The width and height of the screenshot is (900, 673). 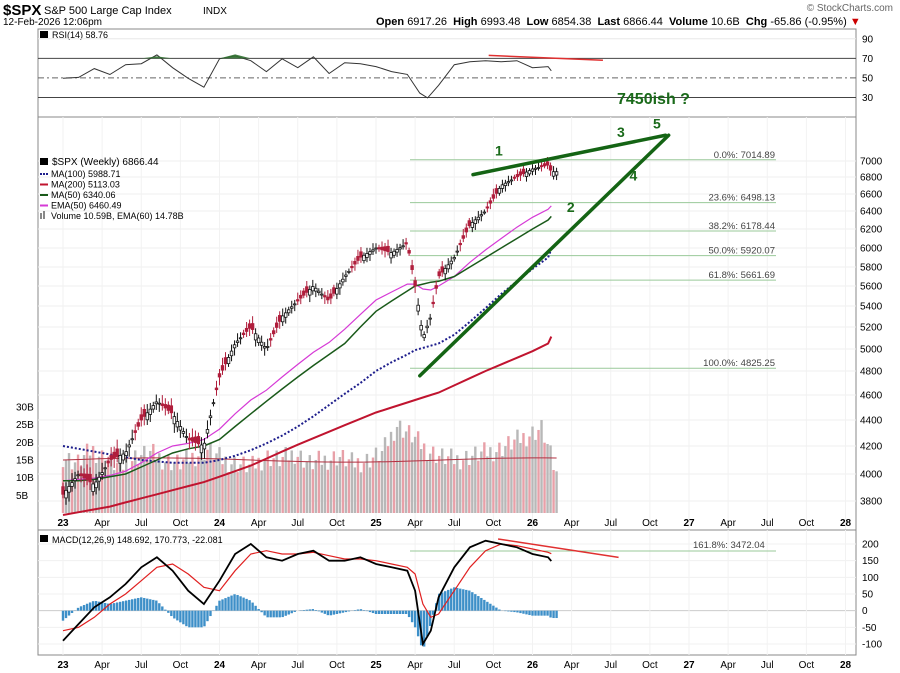 I want to click on rsi-frame, so click(x=447, y=73).